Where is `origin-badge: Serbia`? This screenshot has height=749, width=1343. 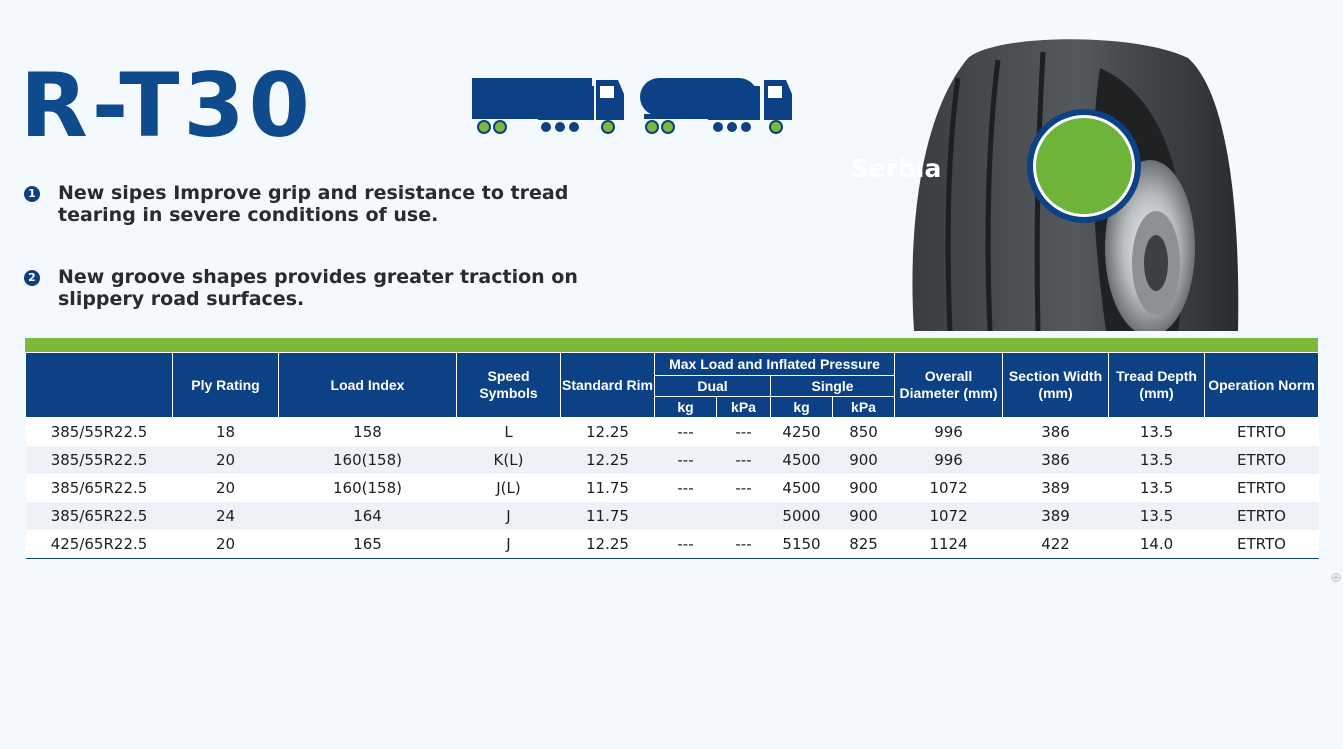 origin-badge: Serbia is located at coordinates (896, 168).